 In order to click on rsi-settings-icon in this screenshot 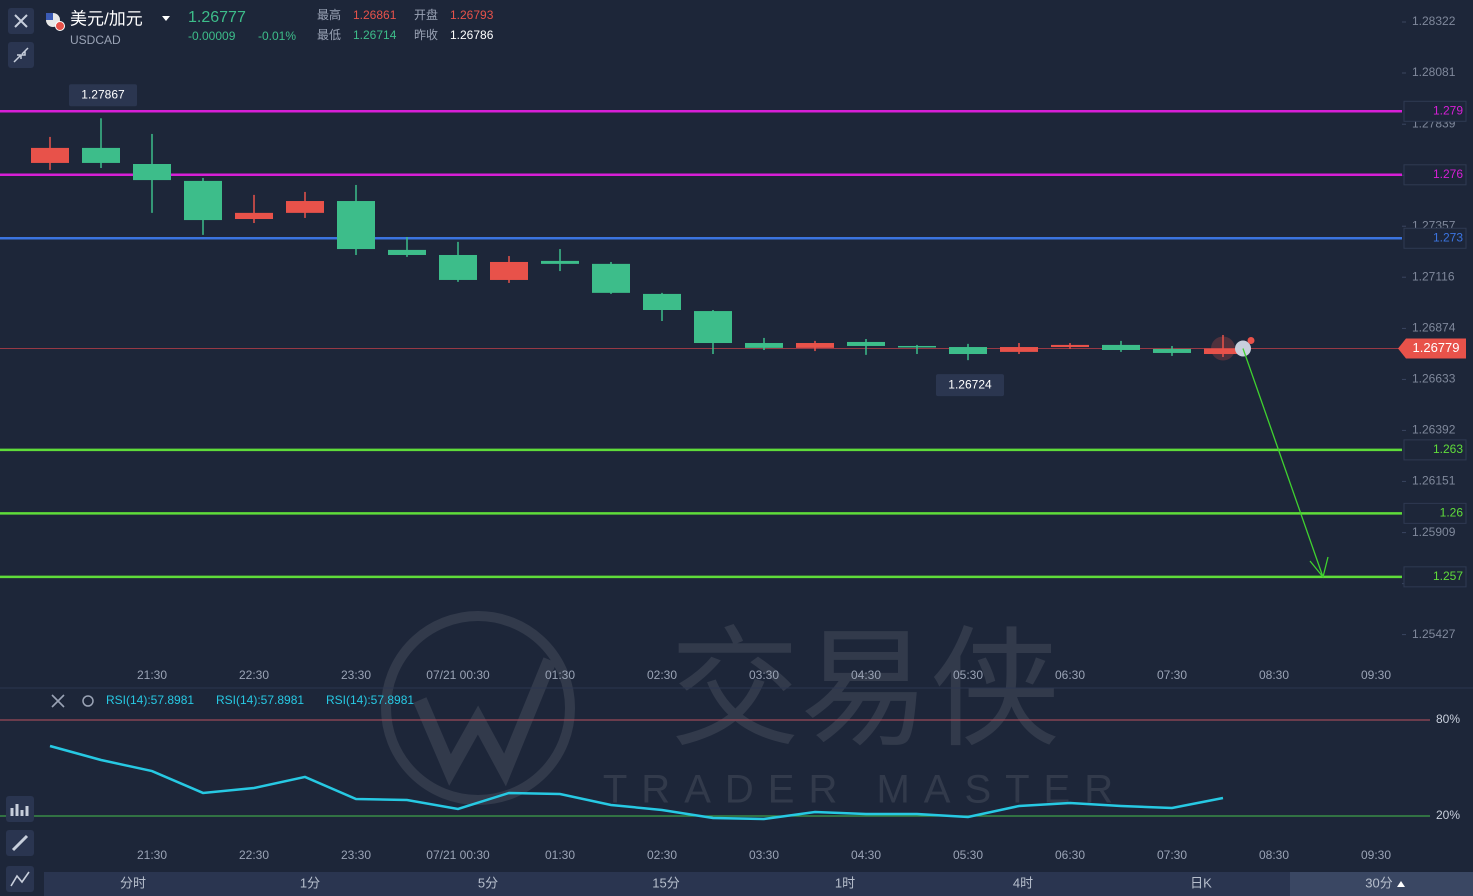, I will do `click(88, 701)`.